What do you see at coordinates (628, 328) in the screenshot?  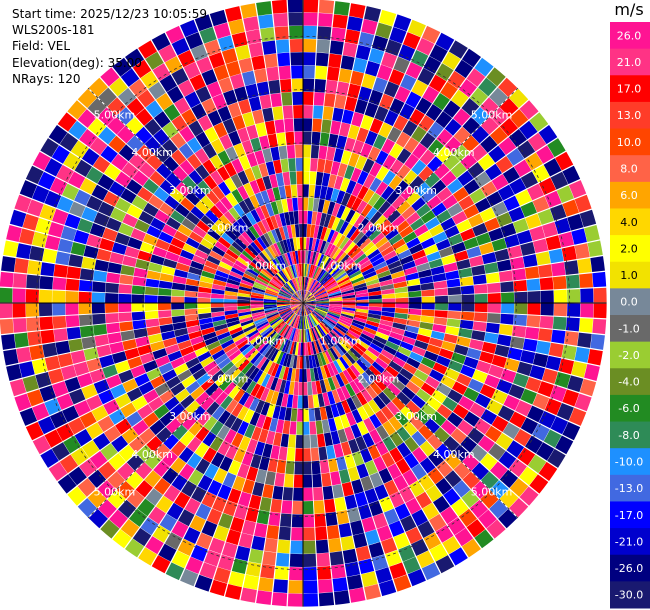 I see `colorbar-tick-label: -1.0` at bounding box center [628, 328].